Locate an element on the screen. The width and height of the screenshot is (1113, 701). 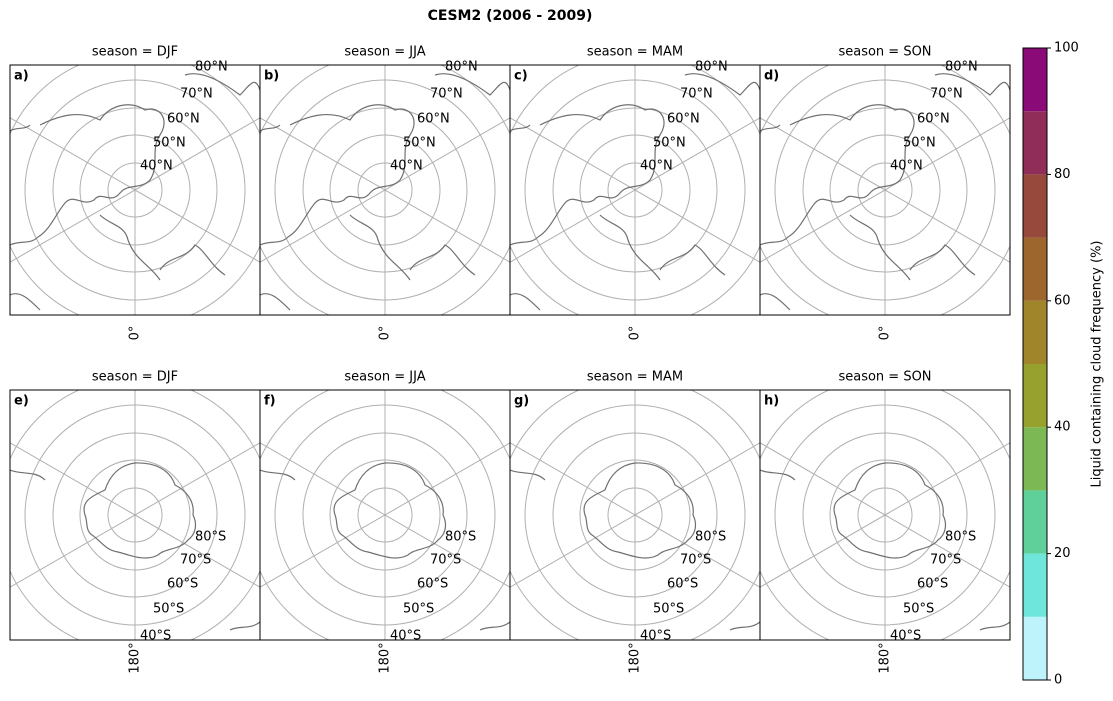
map-panel: g) 80°S 70°S 60°S 50°S 40°S is located at coordinates (635, 516).